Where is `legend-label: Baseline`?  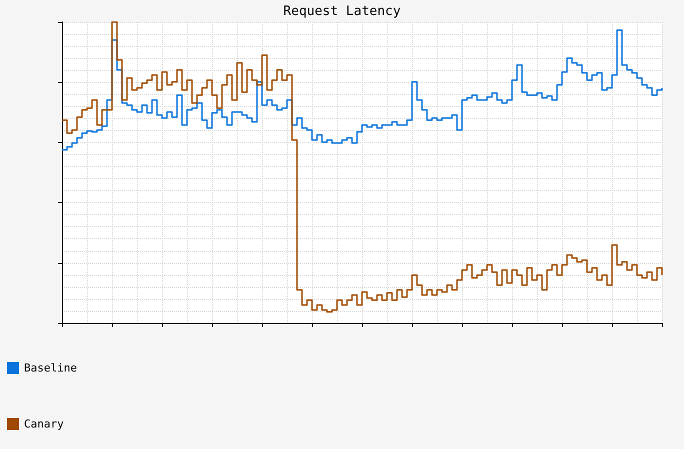 legend-label: Baseline is located at coordinates (50, 368).